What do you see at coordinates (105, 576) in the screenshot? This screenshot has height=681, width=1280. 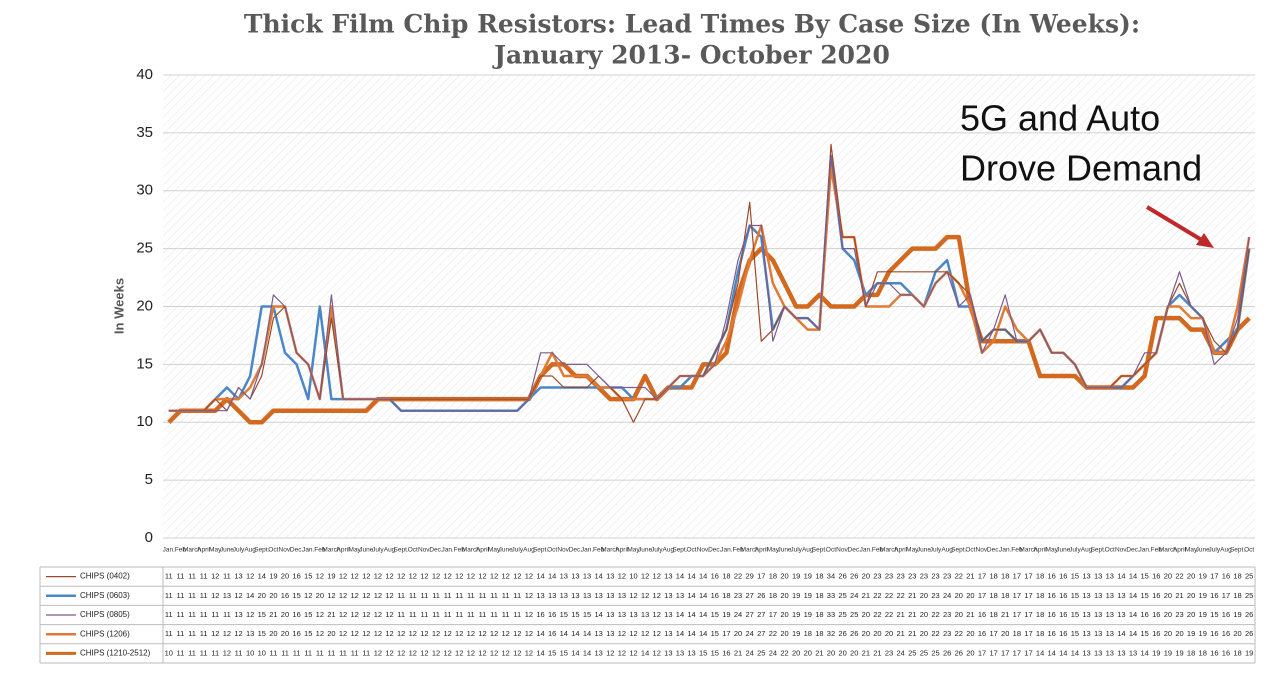 I see `legend-label: CHIPS (0402)` at bounding box center [105, 576].